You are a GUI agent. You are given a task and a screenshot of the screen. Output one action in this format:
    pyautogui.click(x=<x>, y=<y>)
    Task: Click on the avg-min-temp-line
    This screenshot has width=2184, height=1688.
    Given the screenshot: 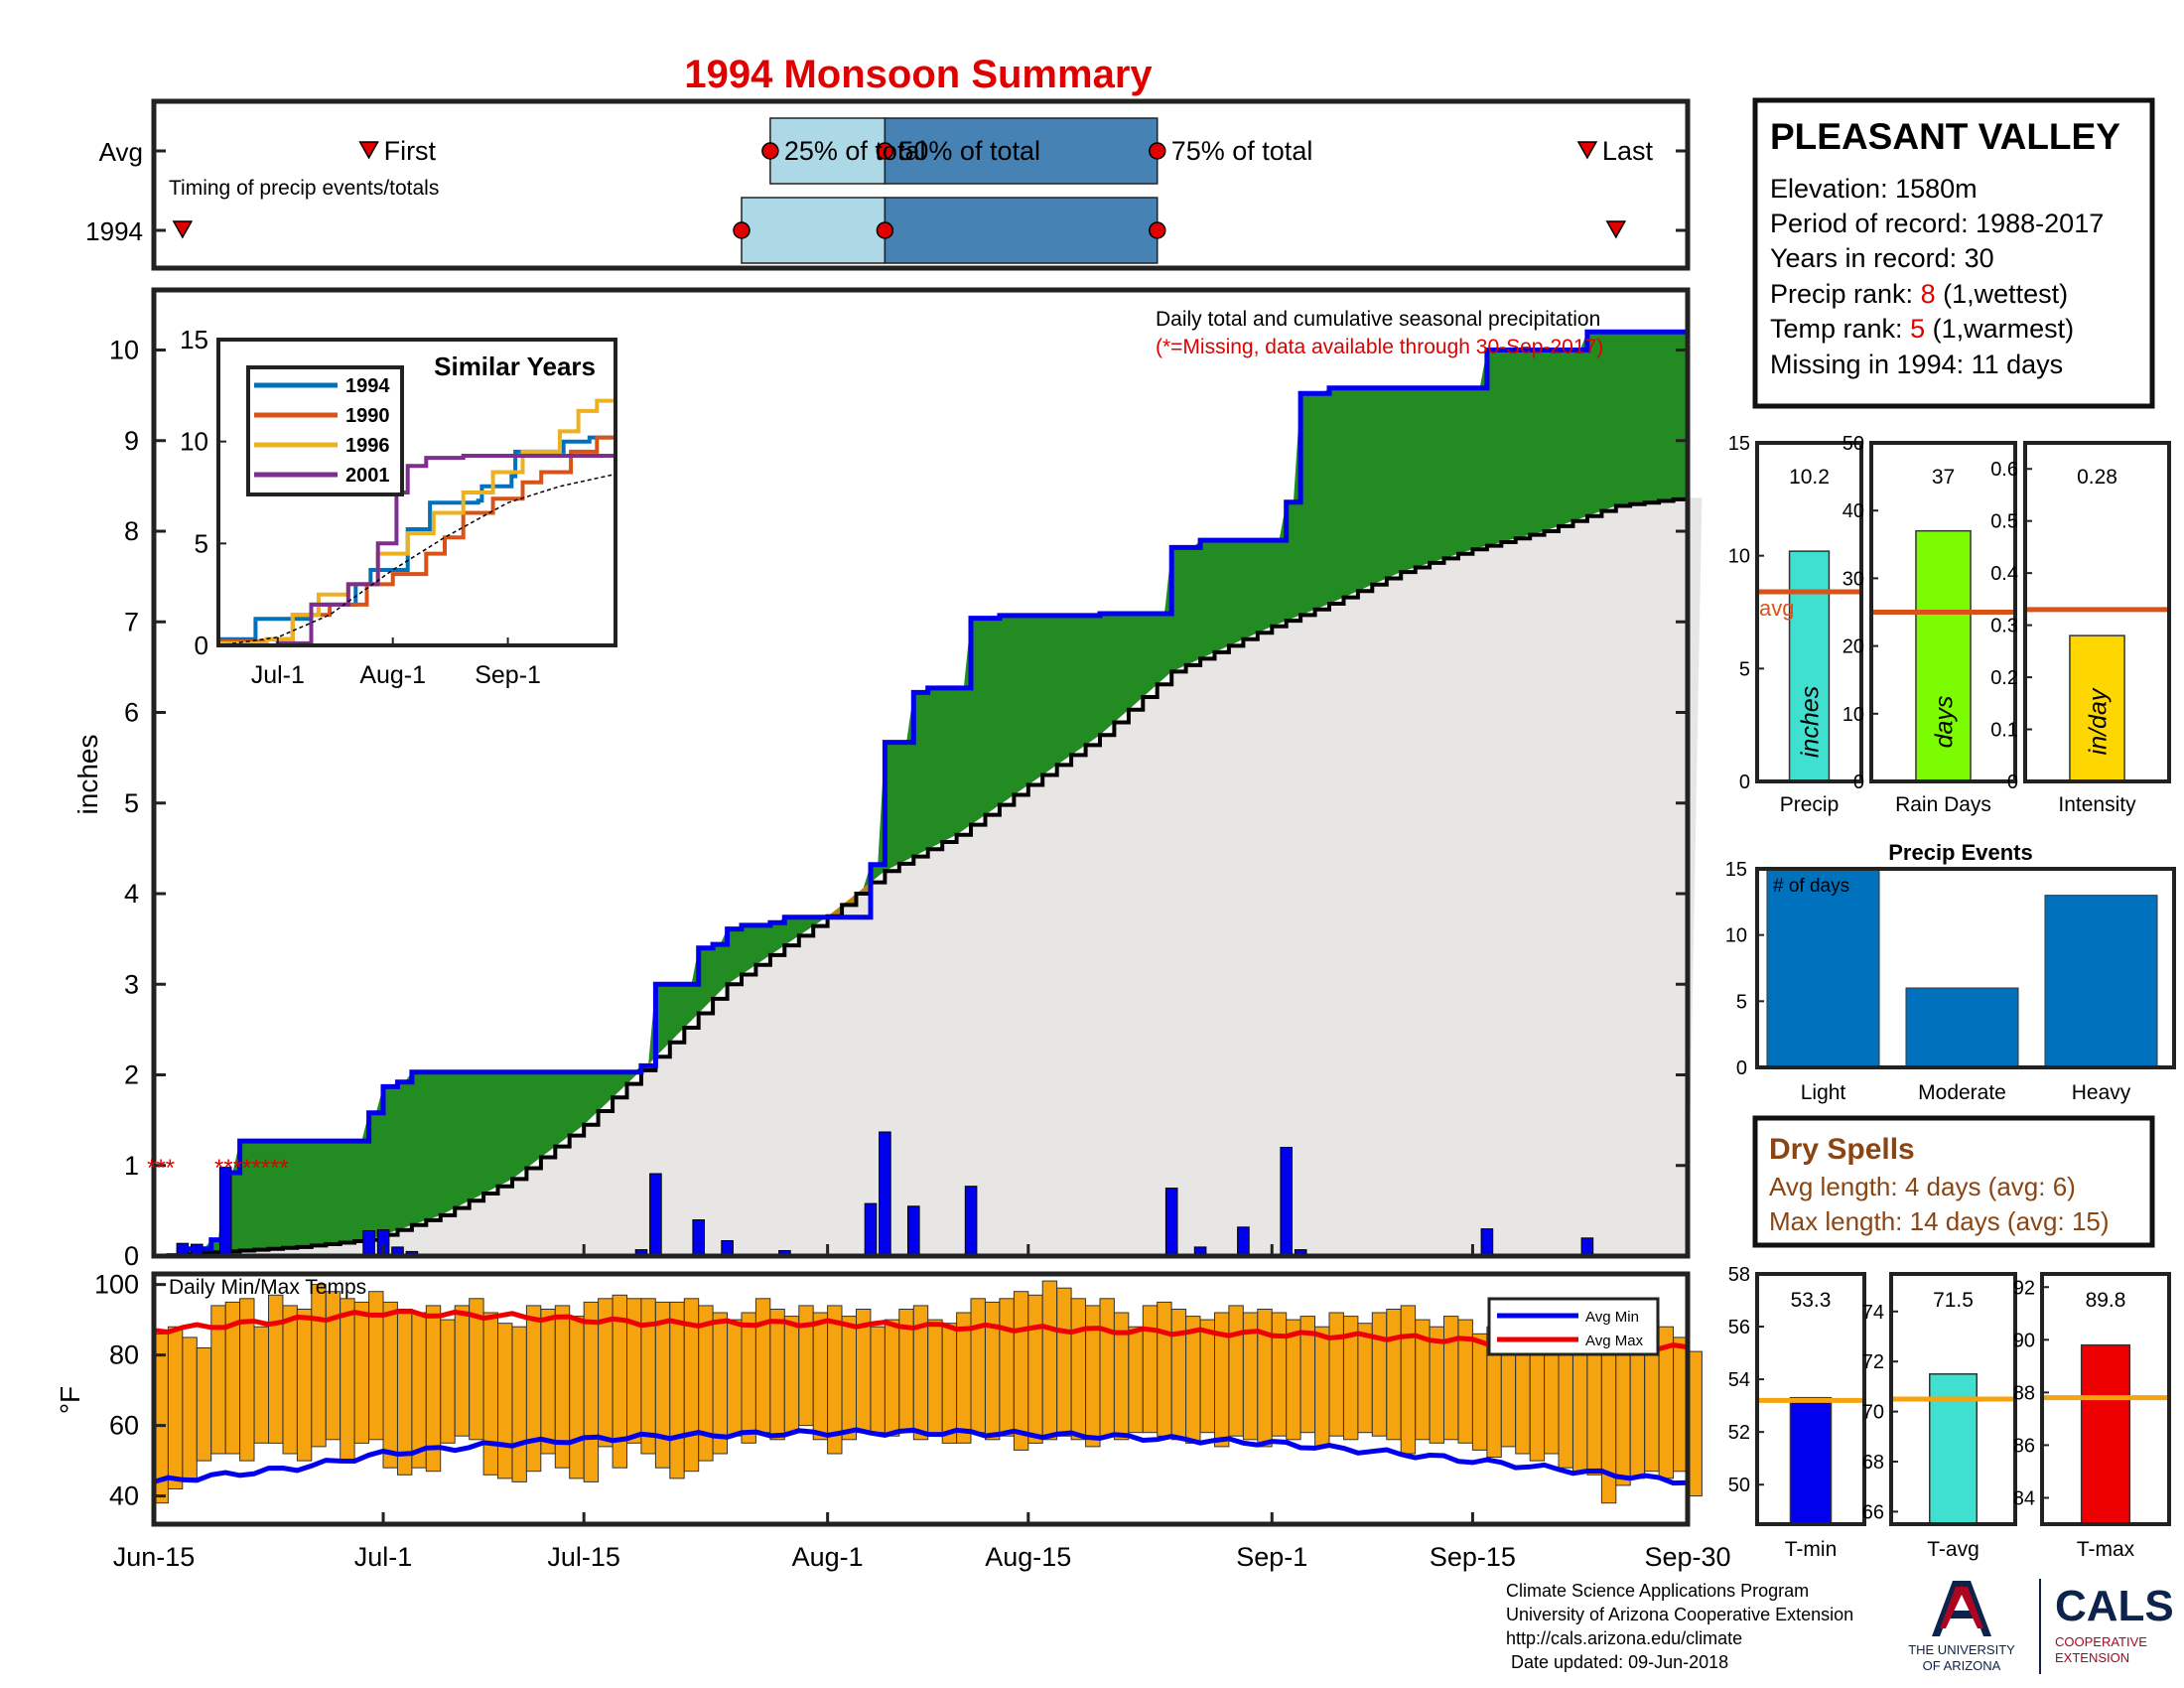 What is the action you would take?
    pyautogui.click(x=921, y=1456)
    